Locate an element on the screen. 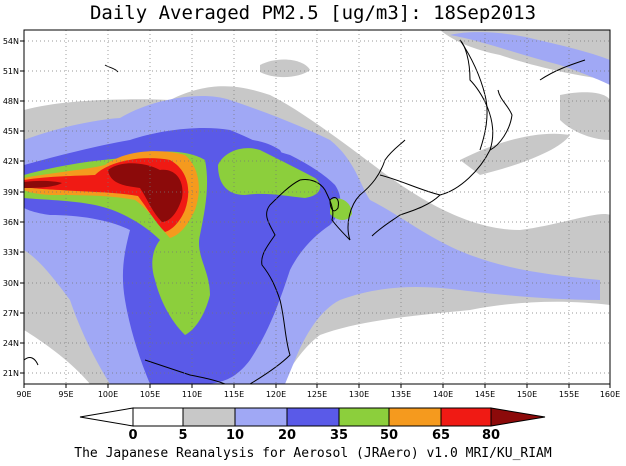  colorbar-label: 80 is located at coordinates (491, 434).